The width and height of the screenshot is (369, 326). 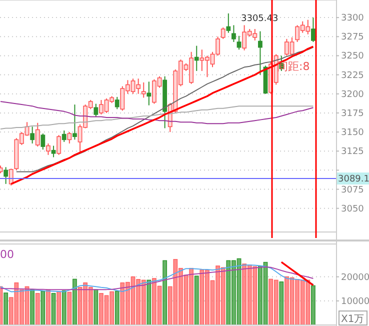 What do you see at coordinates (297, 273) in the screenshot?
I see `line-series` at bounding box center [297, 273].